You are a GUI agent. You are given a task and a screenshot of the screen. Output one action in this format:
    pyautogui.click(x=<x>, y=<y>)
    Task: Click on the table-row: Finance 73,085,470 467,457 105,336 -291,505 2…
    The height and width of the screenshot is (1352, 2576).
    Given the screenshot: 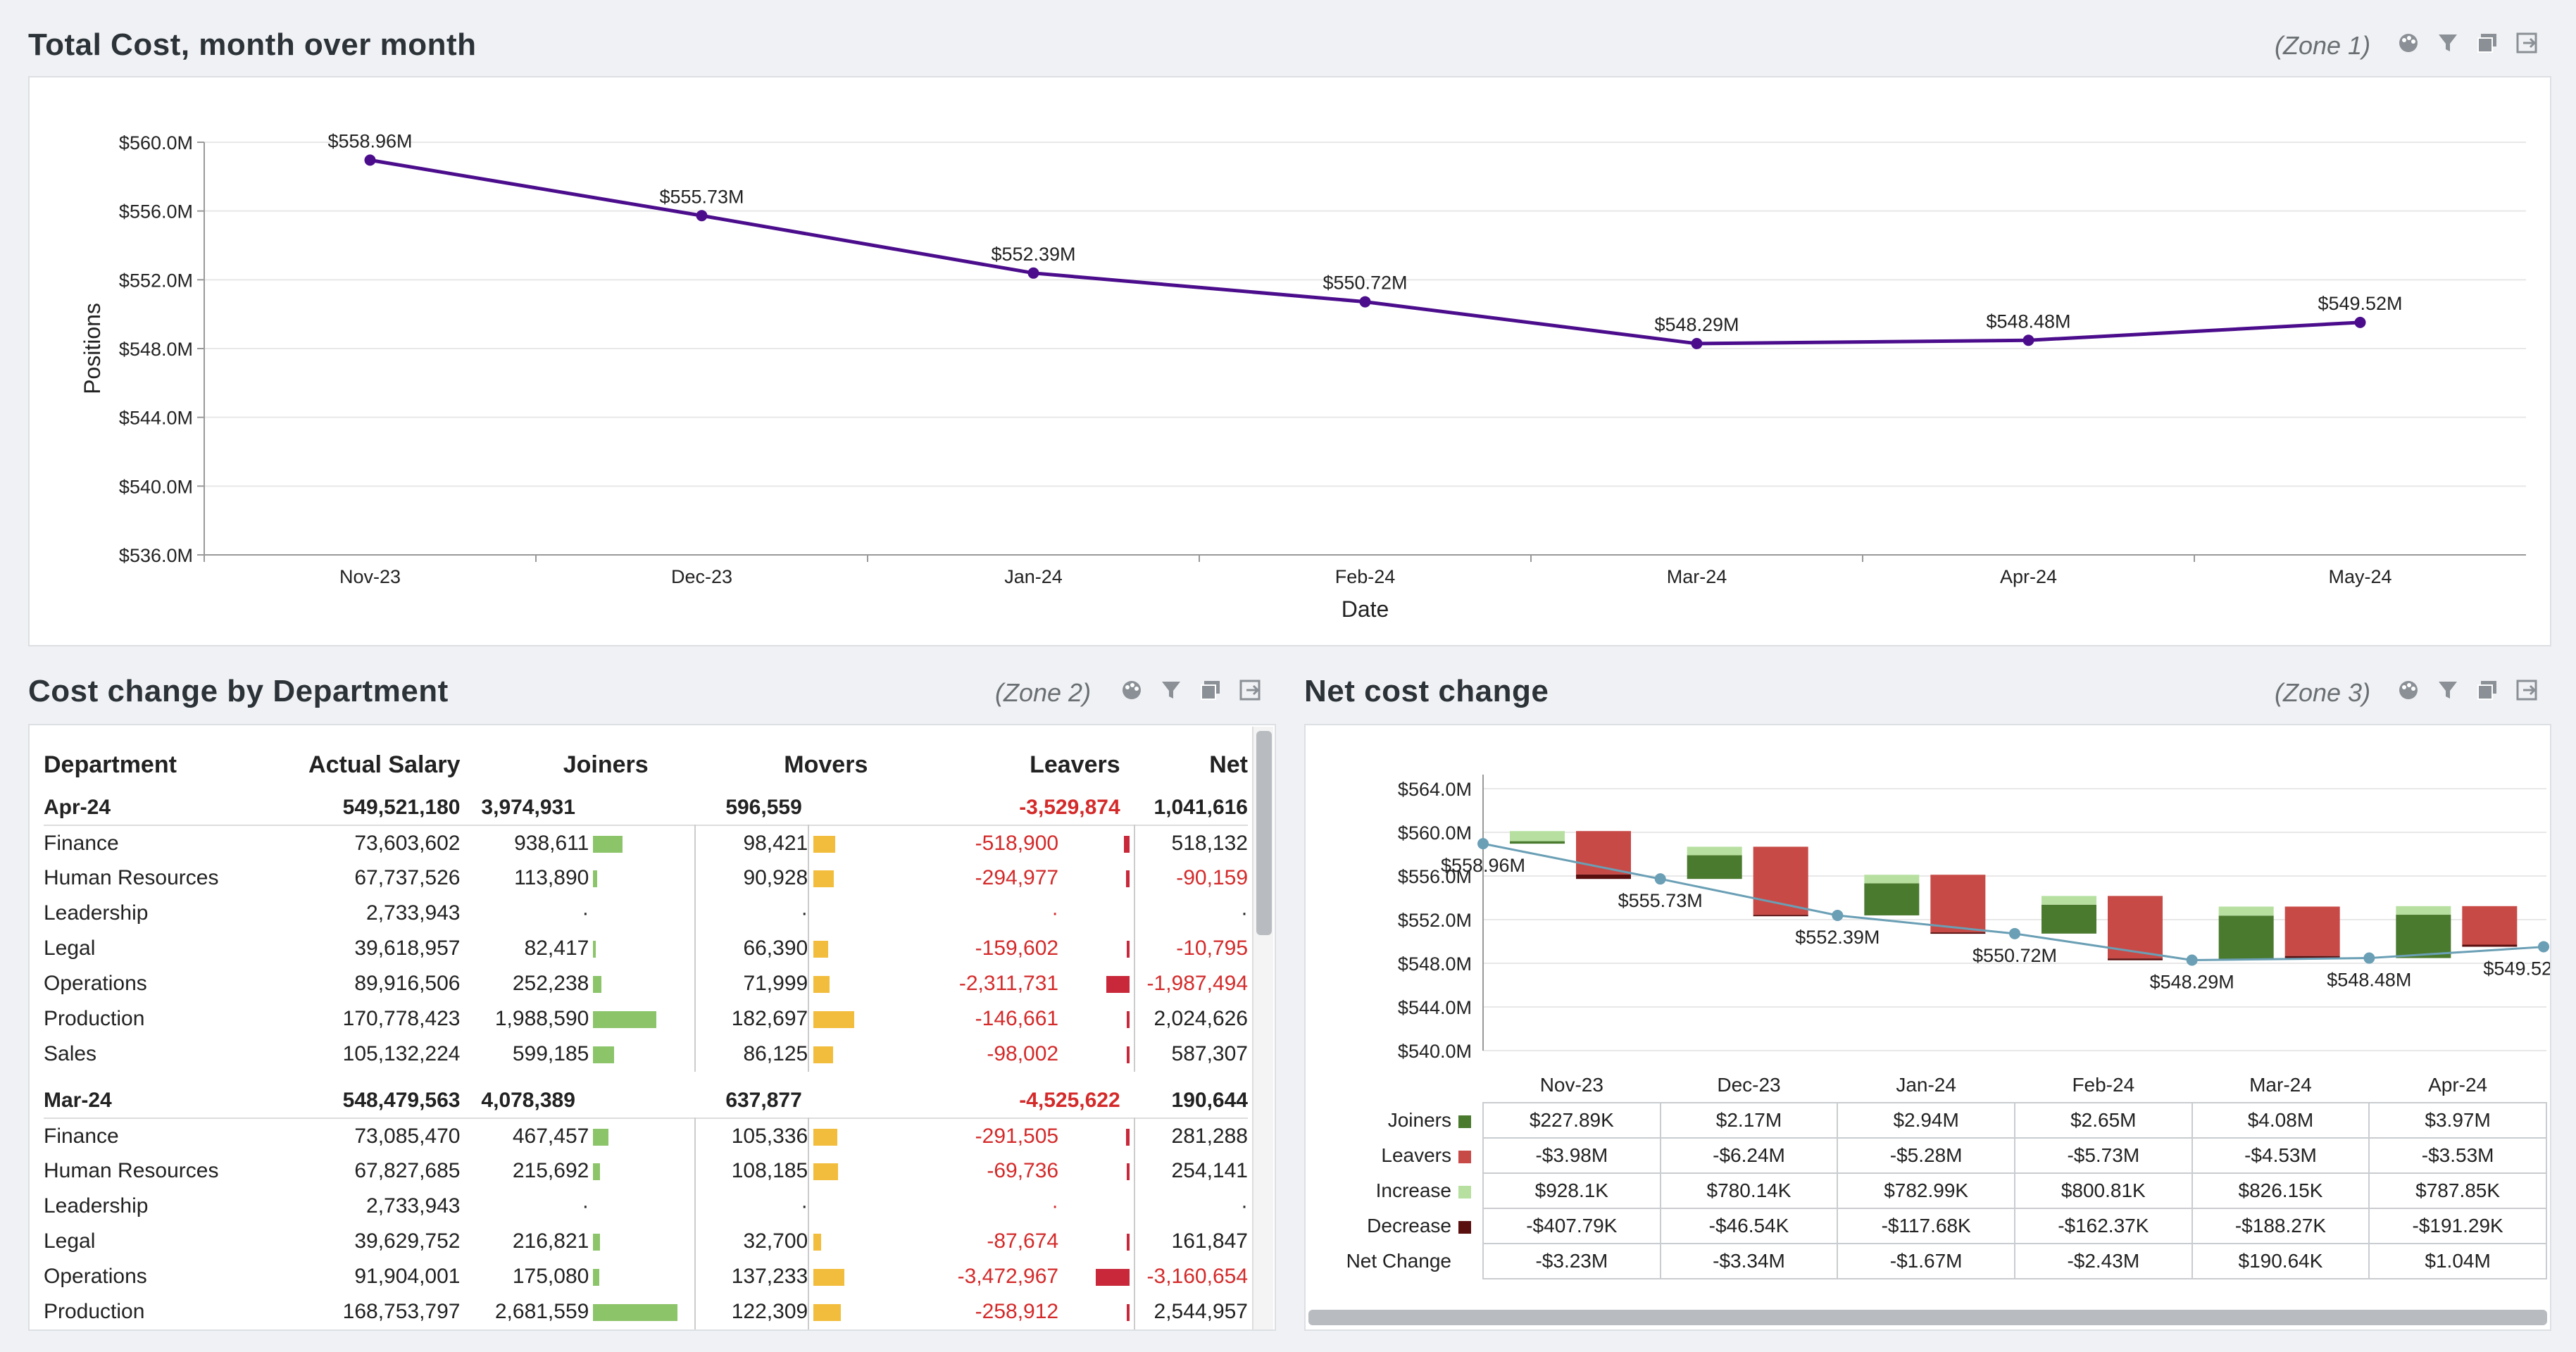 What is the action you would take?
    pyautogui.click(x=646, y=1135)
    